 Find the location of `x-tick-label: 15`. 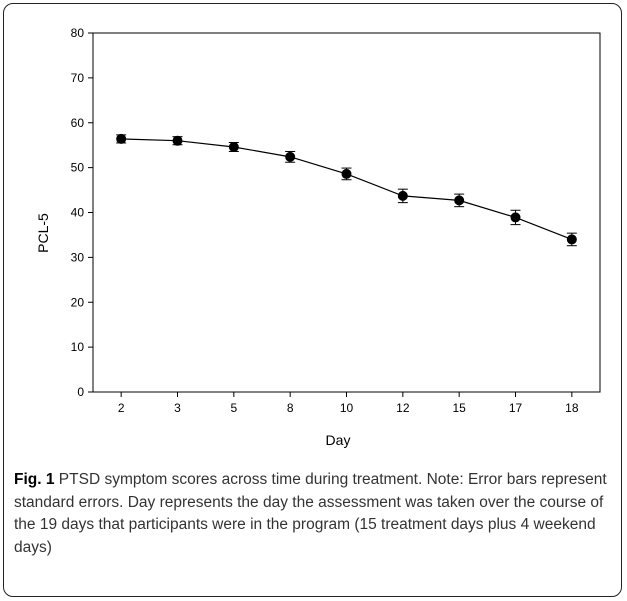

x-tick-label: 15 is located at coordinates (459, 408).